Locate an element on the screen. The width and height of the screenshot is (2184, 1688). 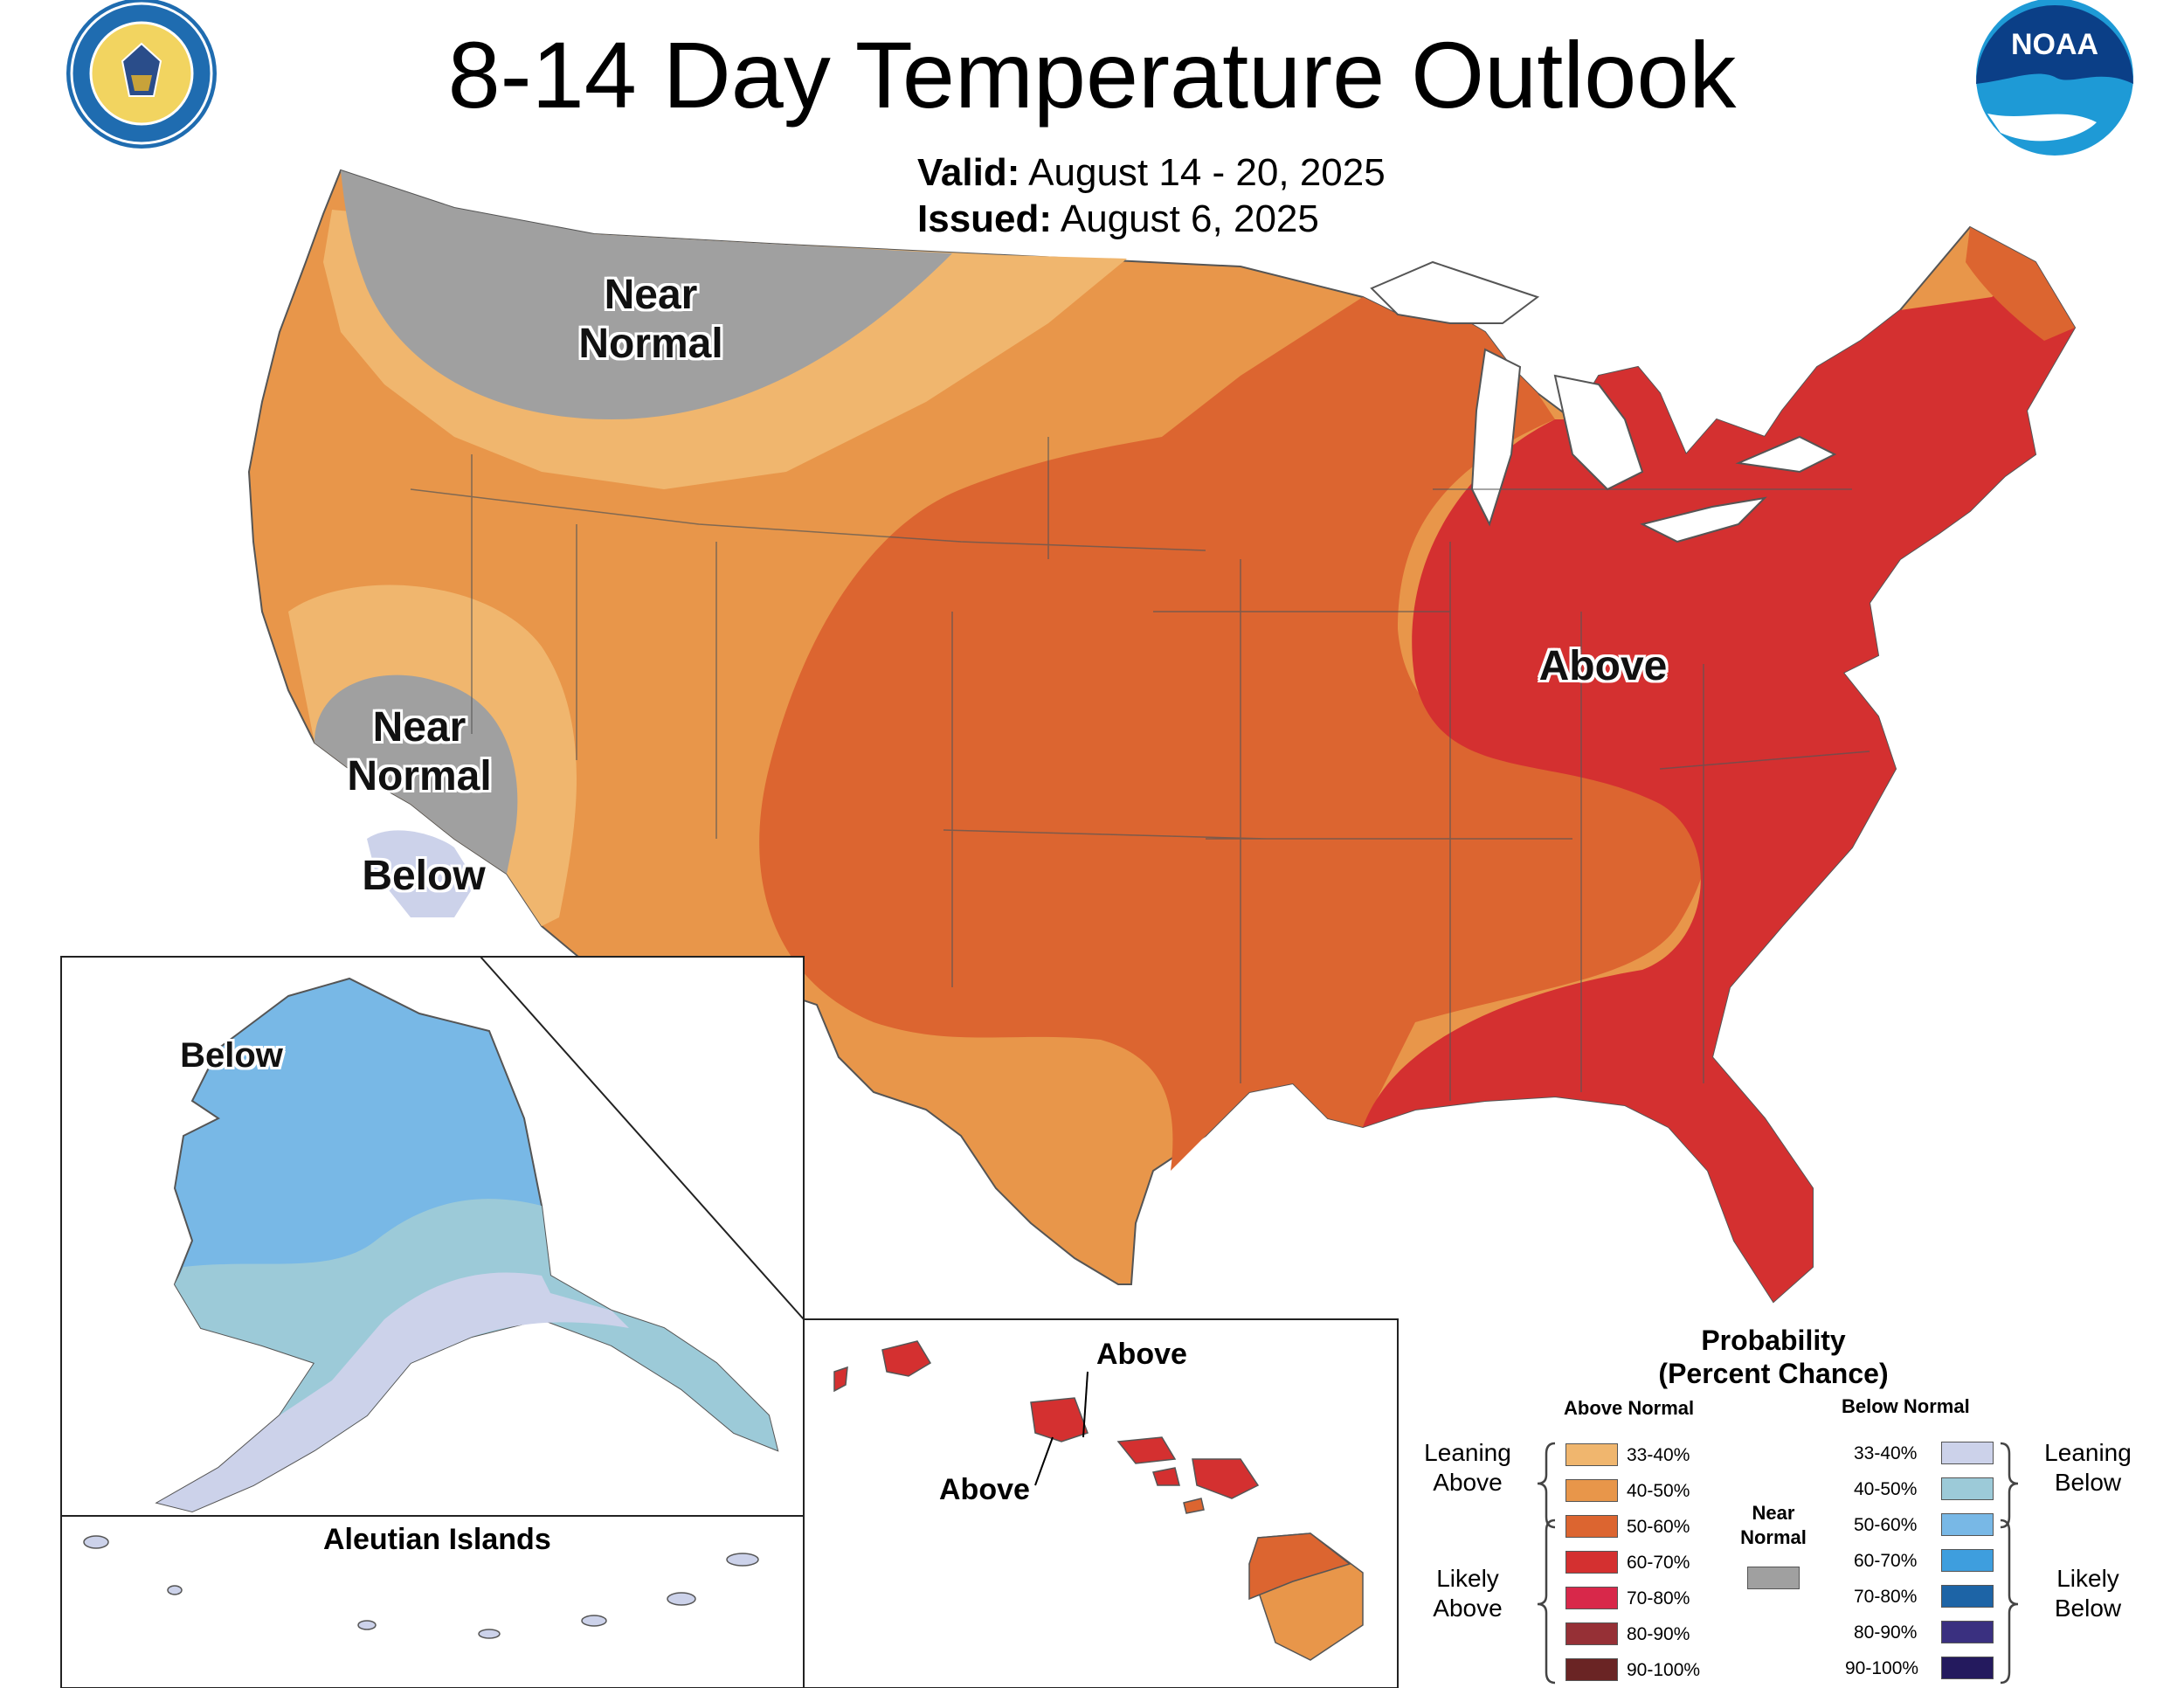
noaa-logo is located at coordinates (2054, 78).